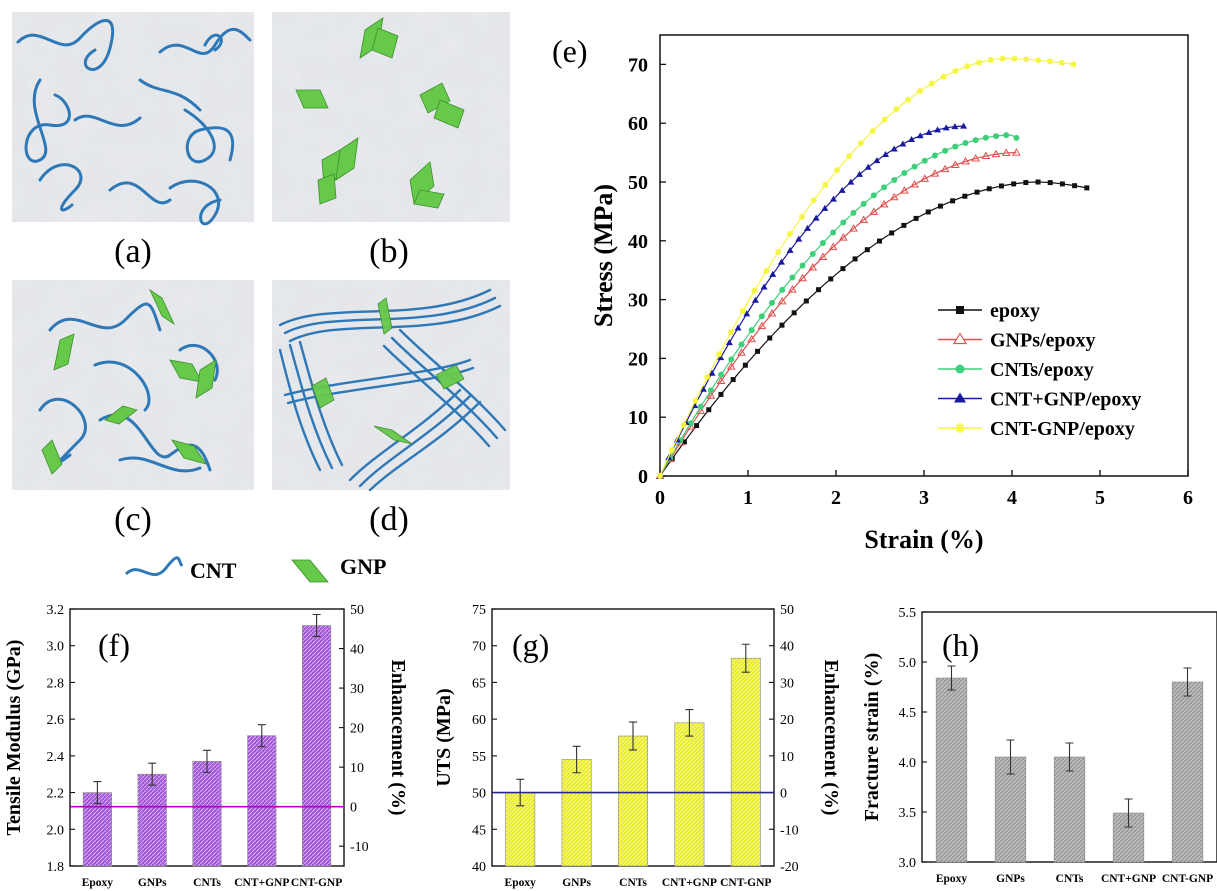 The height and width of the screenshot is (891, 1217). I want to click on x-tick-label: CNTs, so click(1070, 879).